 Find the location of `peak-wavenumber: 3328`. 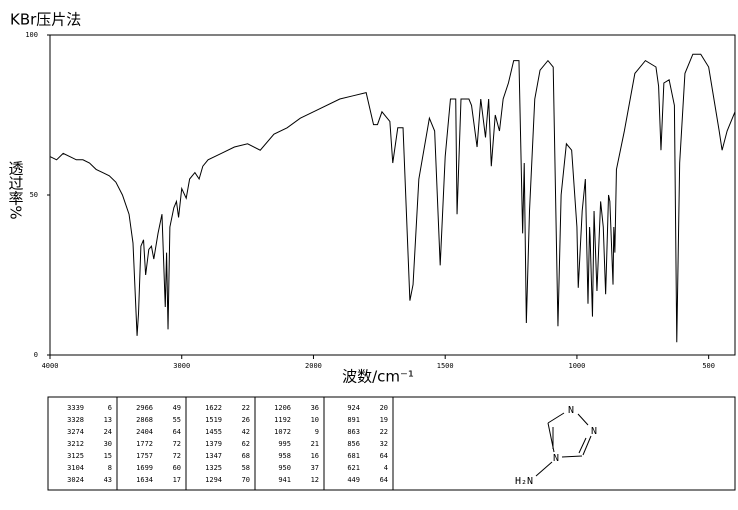

peak-wavenumber: 3328 is located at coordinates (75, 420).